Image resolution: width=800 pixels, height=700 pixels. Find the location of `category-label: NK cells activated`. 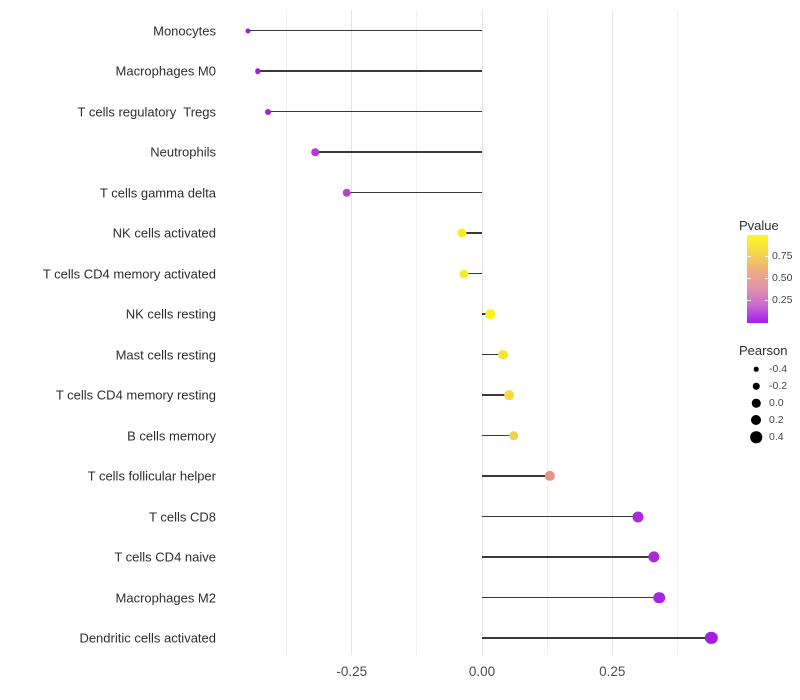

category-label: NK cells activated is located at coordinates (164, 233).